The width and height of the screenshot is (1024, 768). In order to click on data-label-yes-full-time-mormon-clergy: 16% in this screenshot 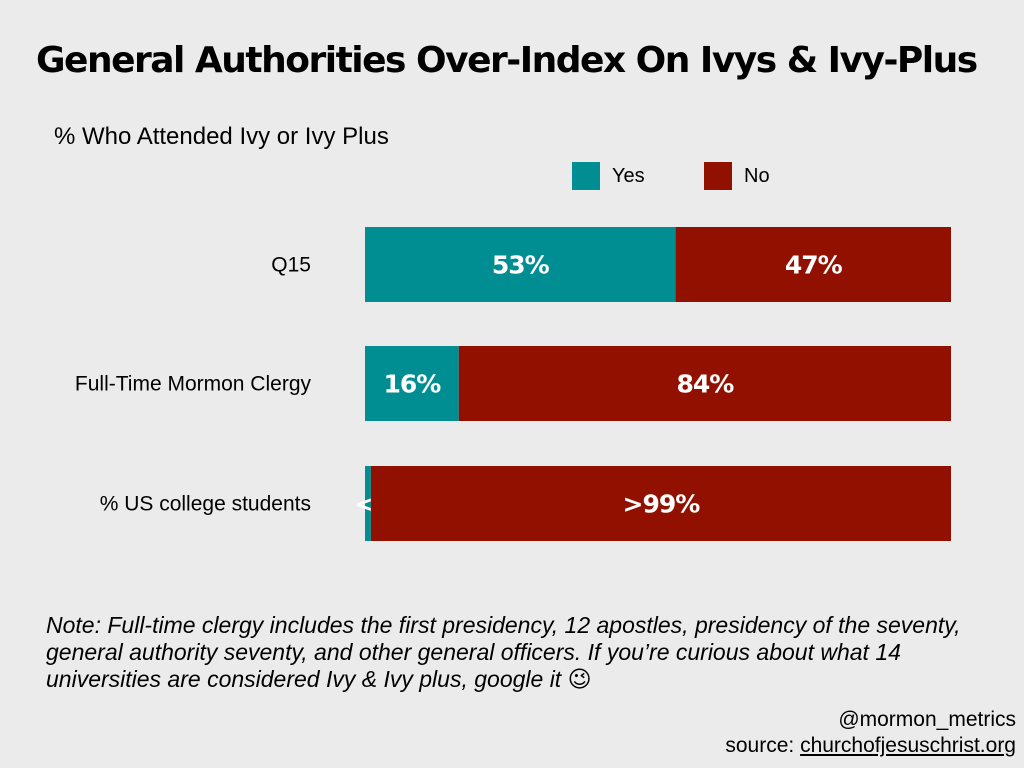, I will do `click(412, 384)`.